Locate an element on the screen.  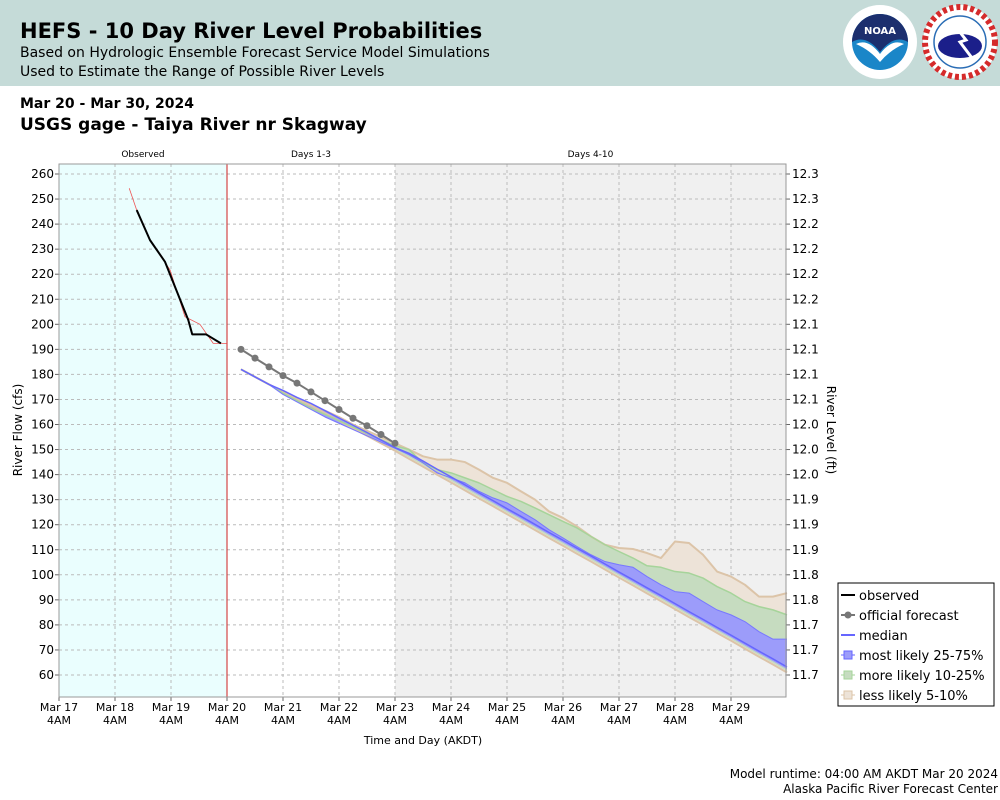
legend-label: median is located at coordinates (883, 636).